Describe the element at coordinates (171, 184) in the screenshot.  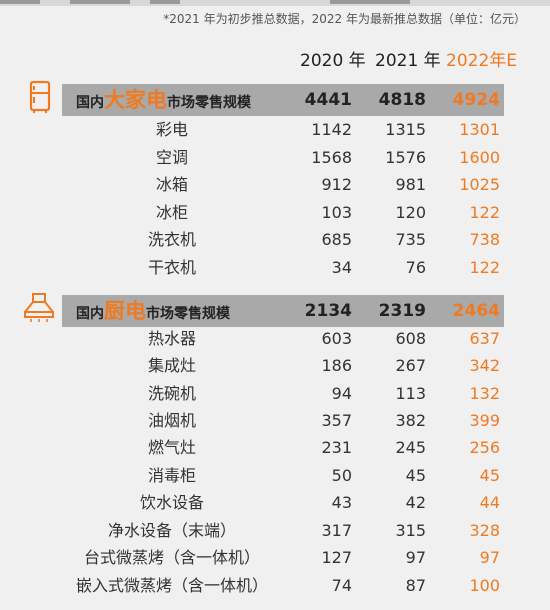
I see `row-label: 冰箱` at that location.